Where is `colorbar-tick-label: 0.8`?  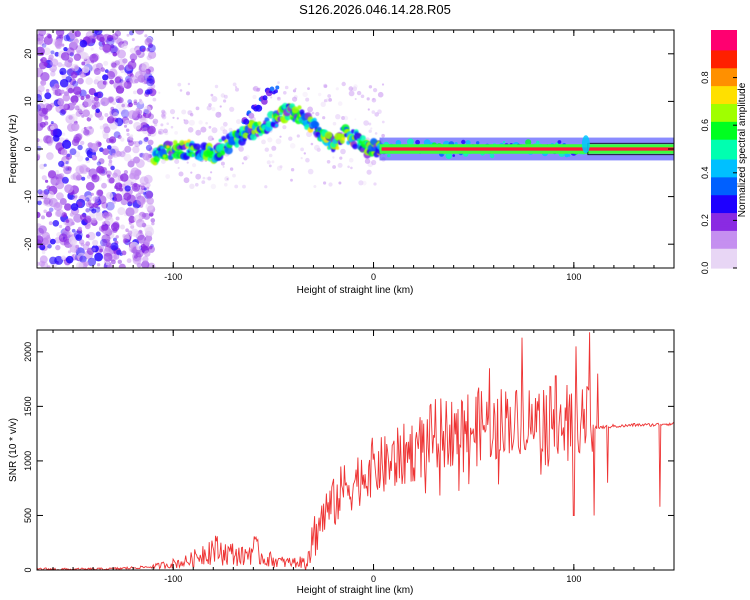
colorbar-tick-label: 0.8 is located at coordinates (705, 77).